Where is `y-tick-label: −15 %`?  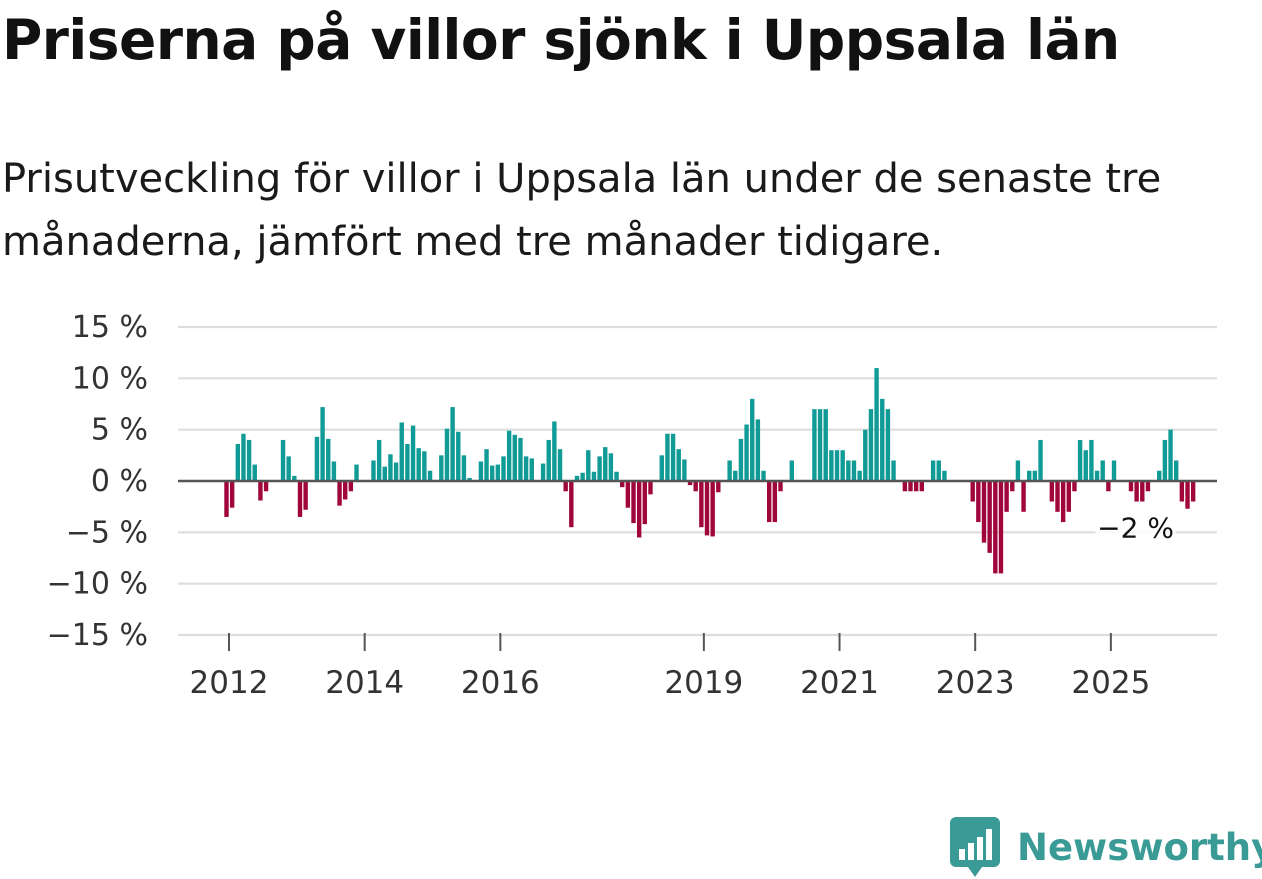 y-tick-label: −15 % is located at coordinates (97, 635).